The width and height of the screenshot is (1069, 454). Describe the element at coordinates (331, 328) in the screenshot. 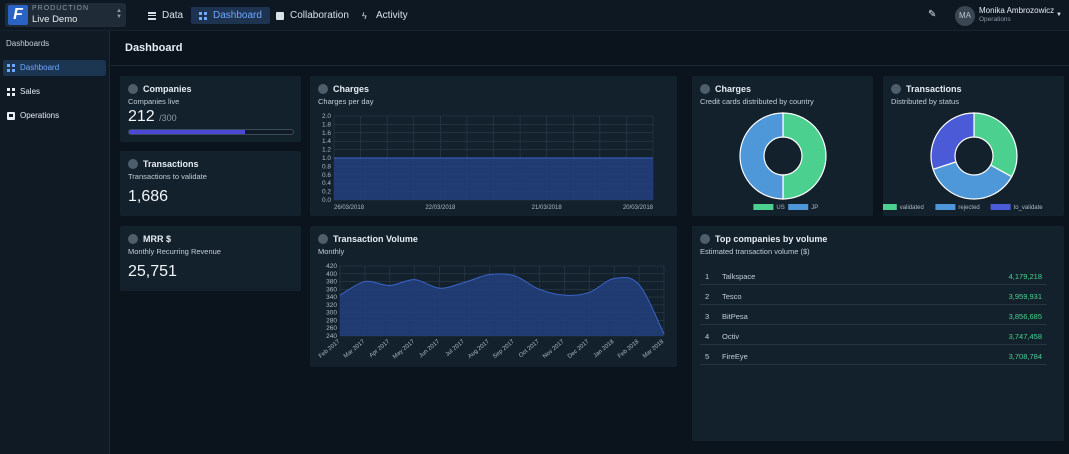

I see `y-tick-label: 260` at that location.